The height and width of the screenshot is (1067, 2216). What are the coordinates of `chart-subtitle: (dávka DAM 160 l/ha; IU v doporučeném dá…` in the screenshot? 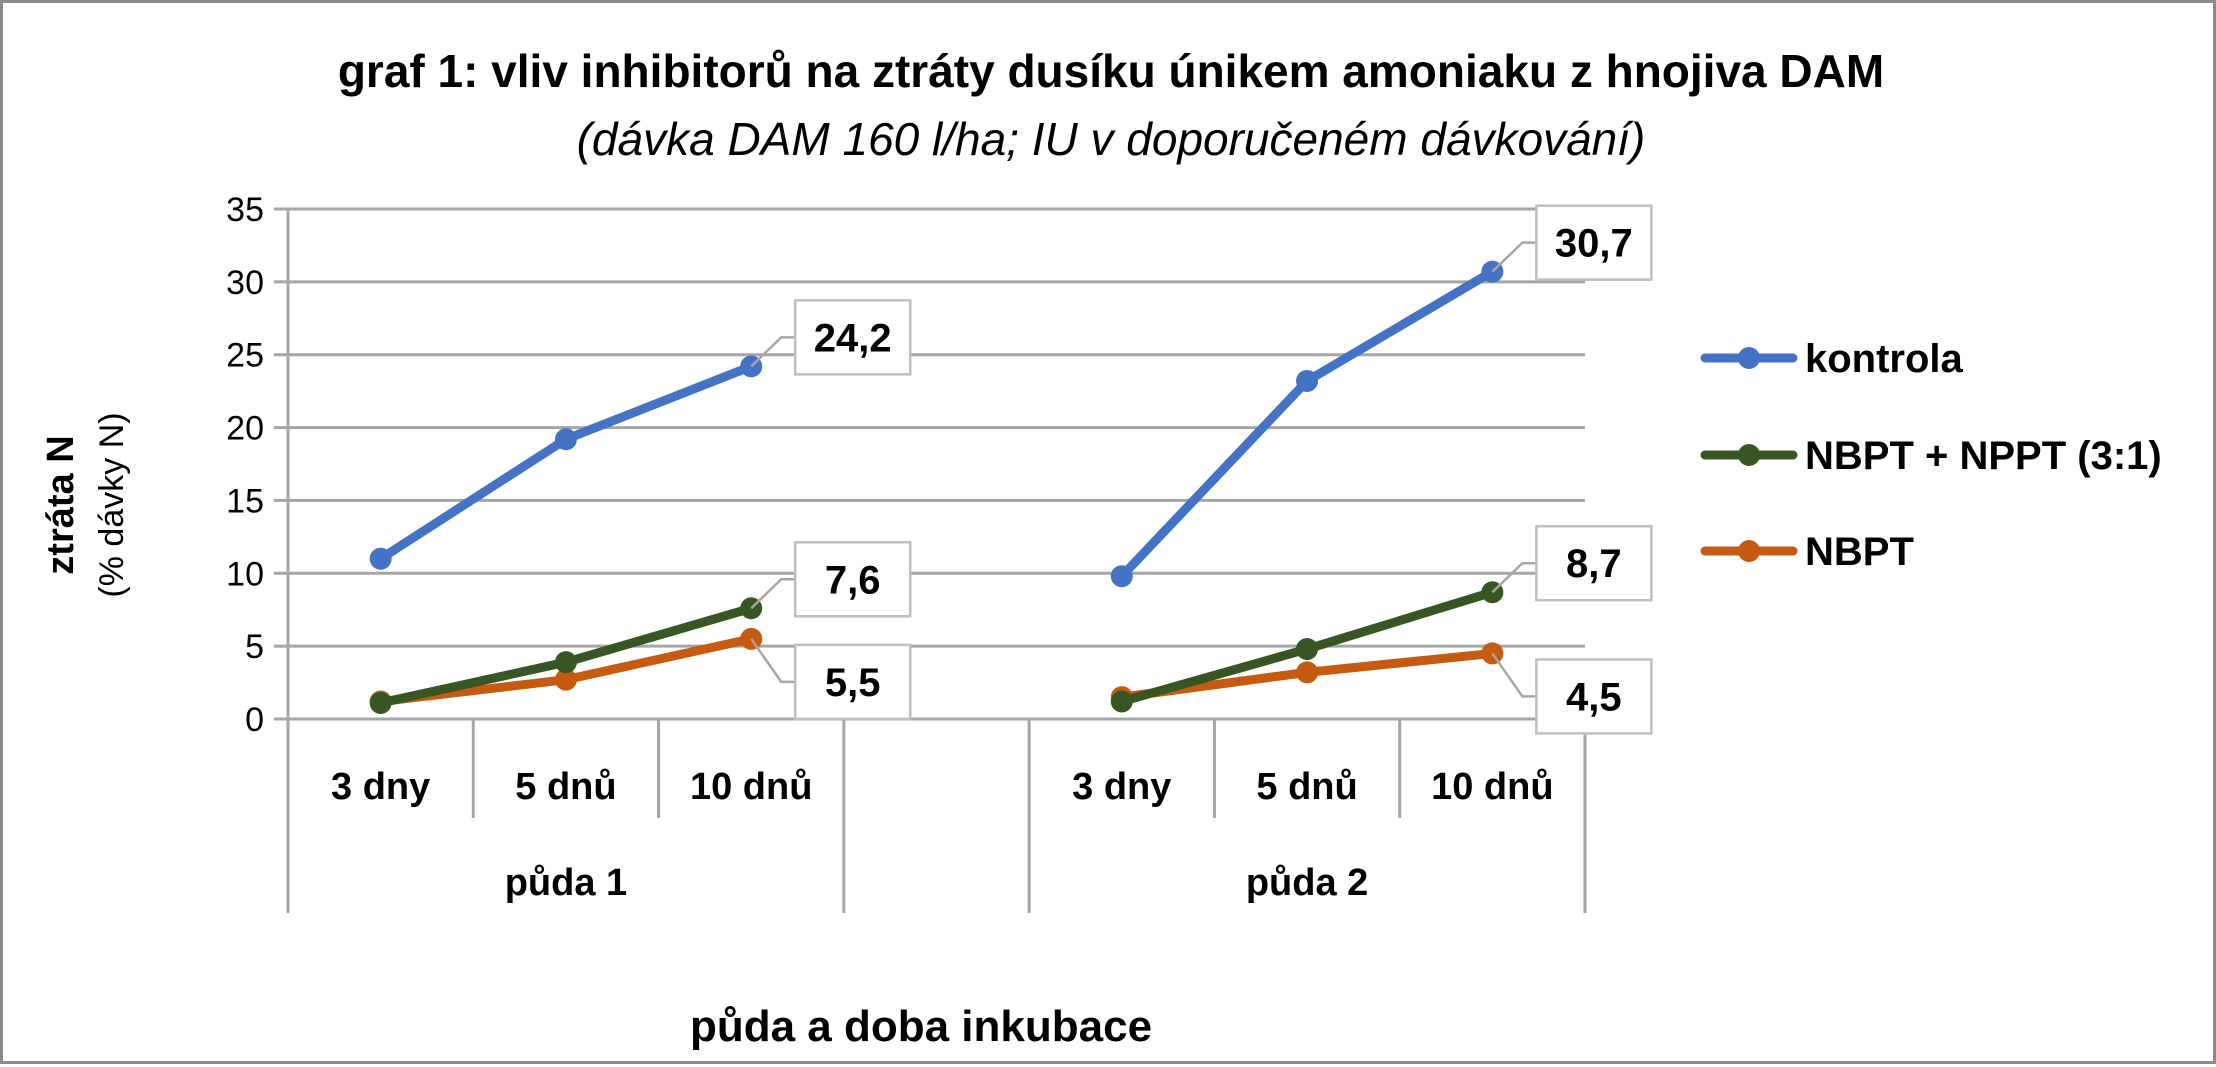 It's located at (1111, 139).